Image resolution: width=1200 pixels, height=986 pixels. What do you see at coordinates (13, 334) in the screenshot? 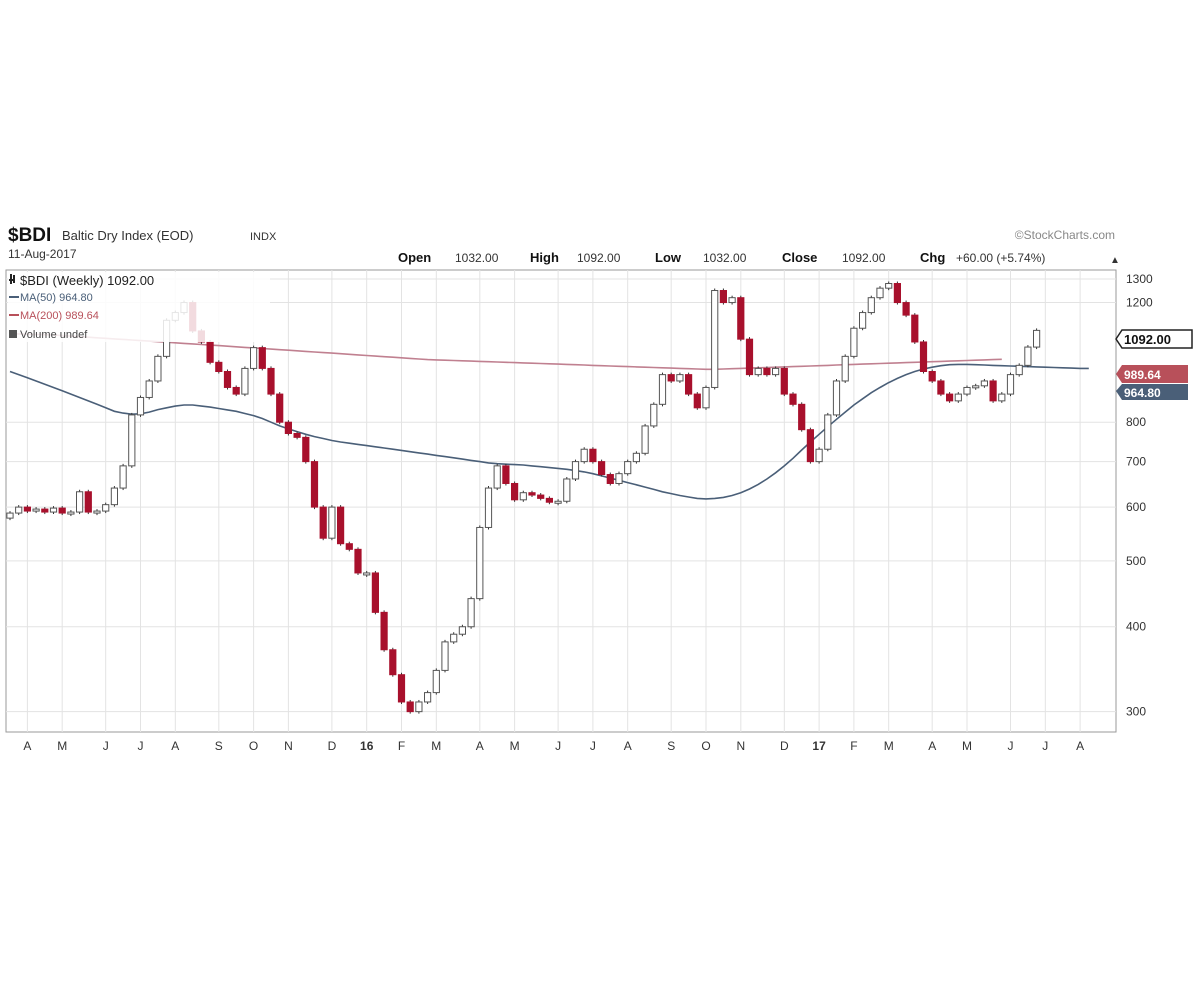
I see `volume-legend-icon` at bounding box center [13, 334].